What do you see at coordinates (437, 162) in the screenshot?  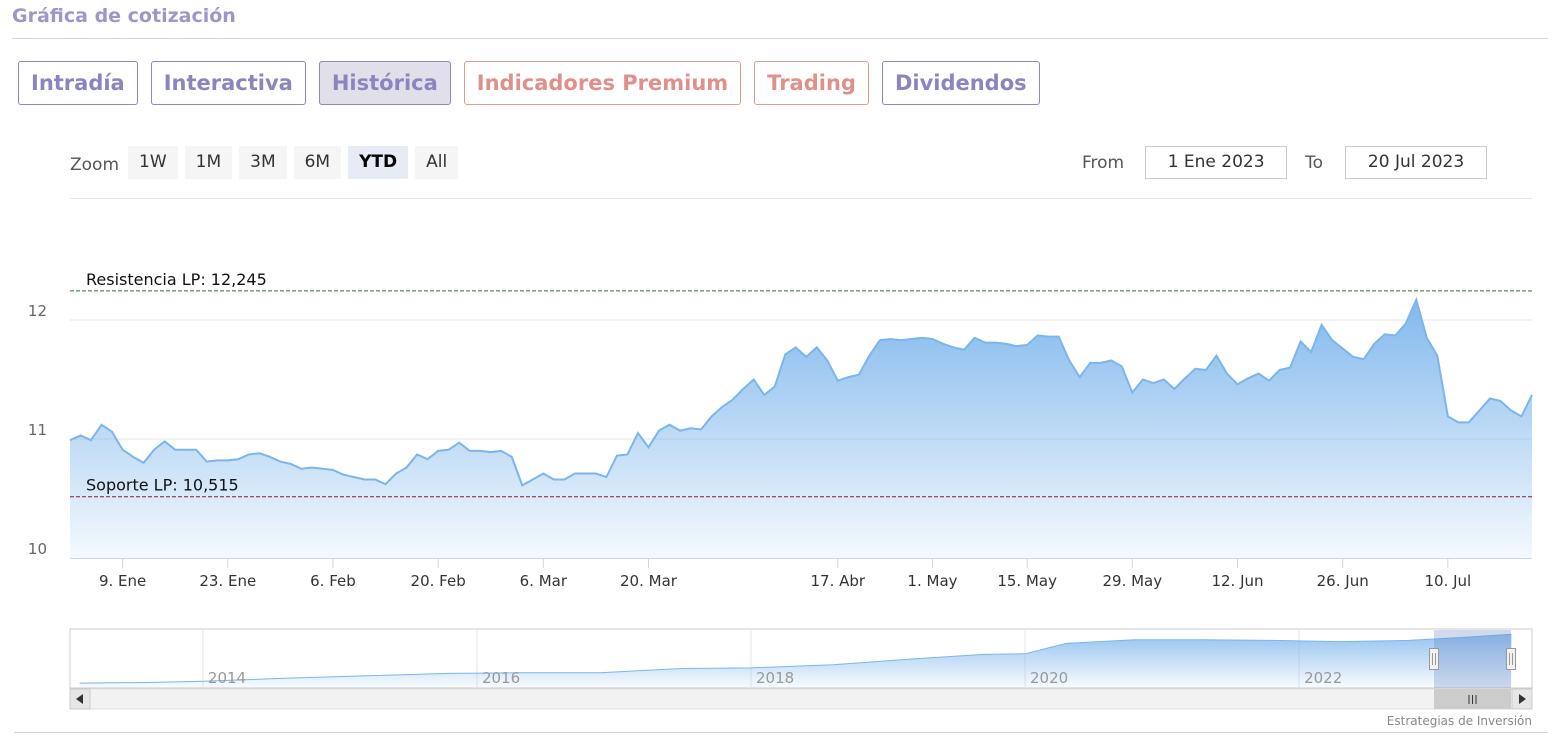 I see `zoom-button: All` at bounding box center [437, 162].